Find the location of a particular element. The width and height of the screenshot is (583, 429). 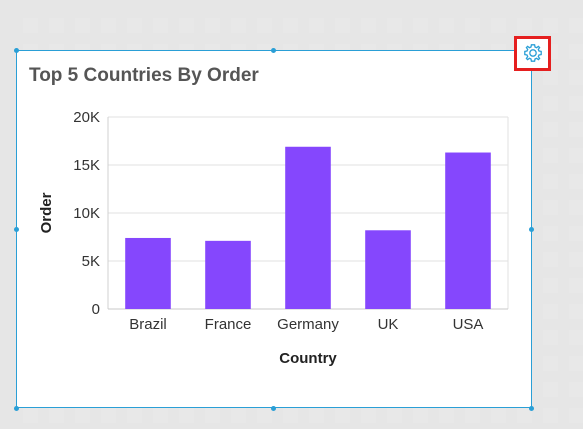

x-tick-label: Brazil is located at coordinates (148, 324).